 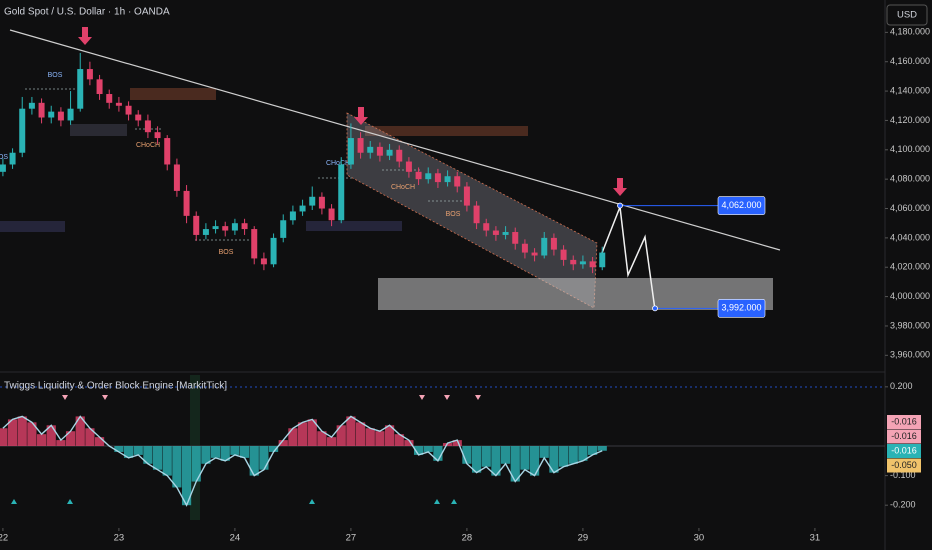 I want to click on currency-box, so click(x=907, y=15).